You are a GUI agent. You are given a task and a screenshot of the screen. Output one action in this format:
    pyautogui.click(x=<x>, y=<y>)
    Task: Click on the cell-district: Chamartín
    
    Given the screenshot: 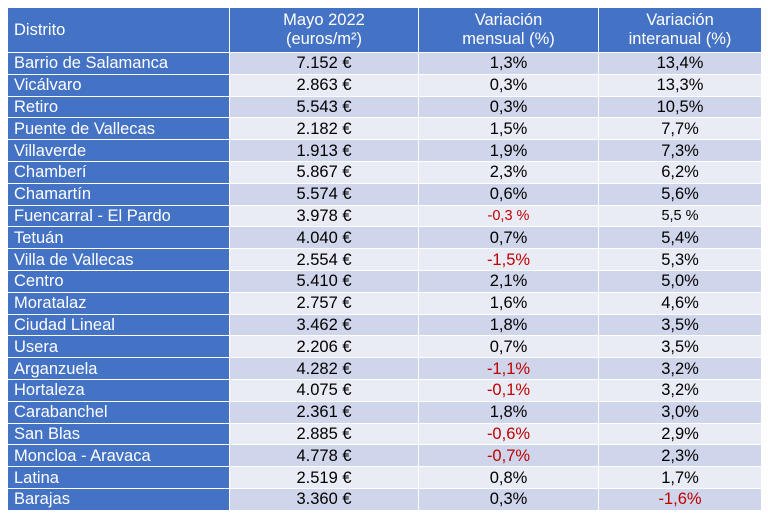 What is the action you would take?
    pyautogui.click(x=118, y=194)
    